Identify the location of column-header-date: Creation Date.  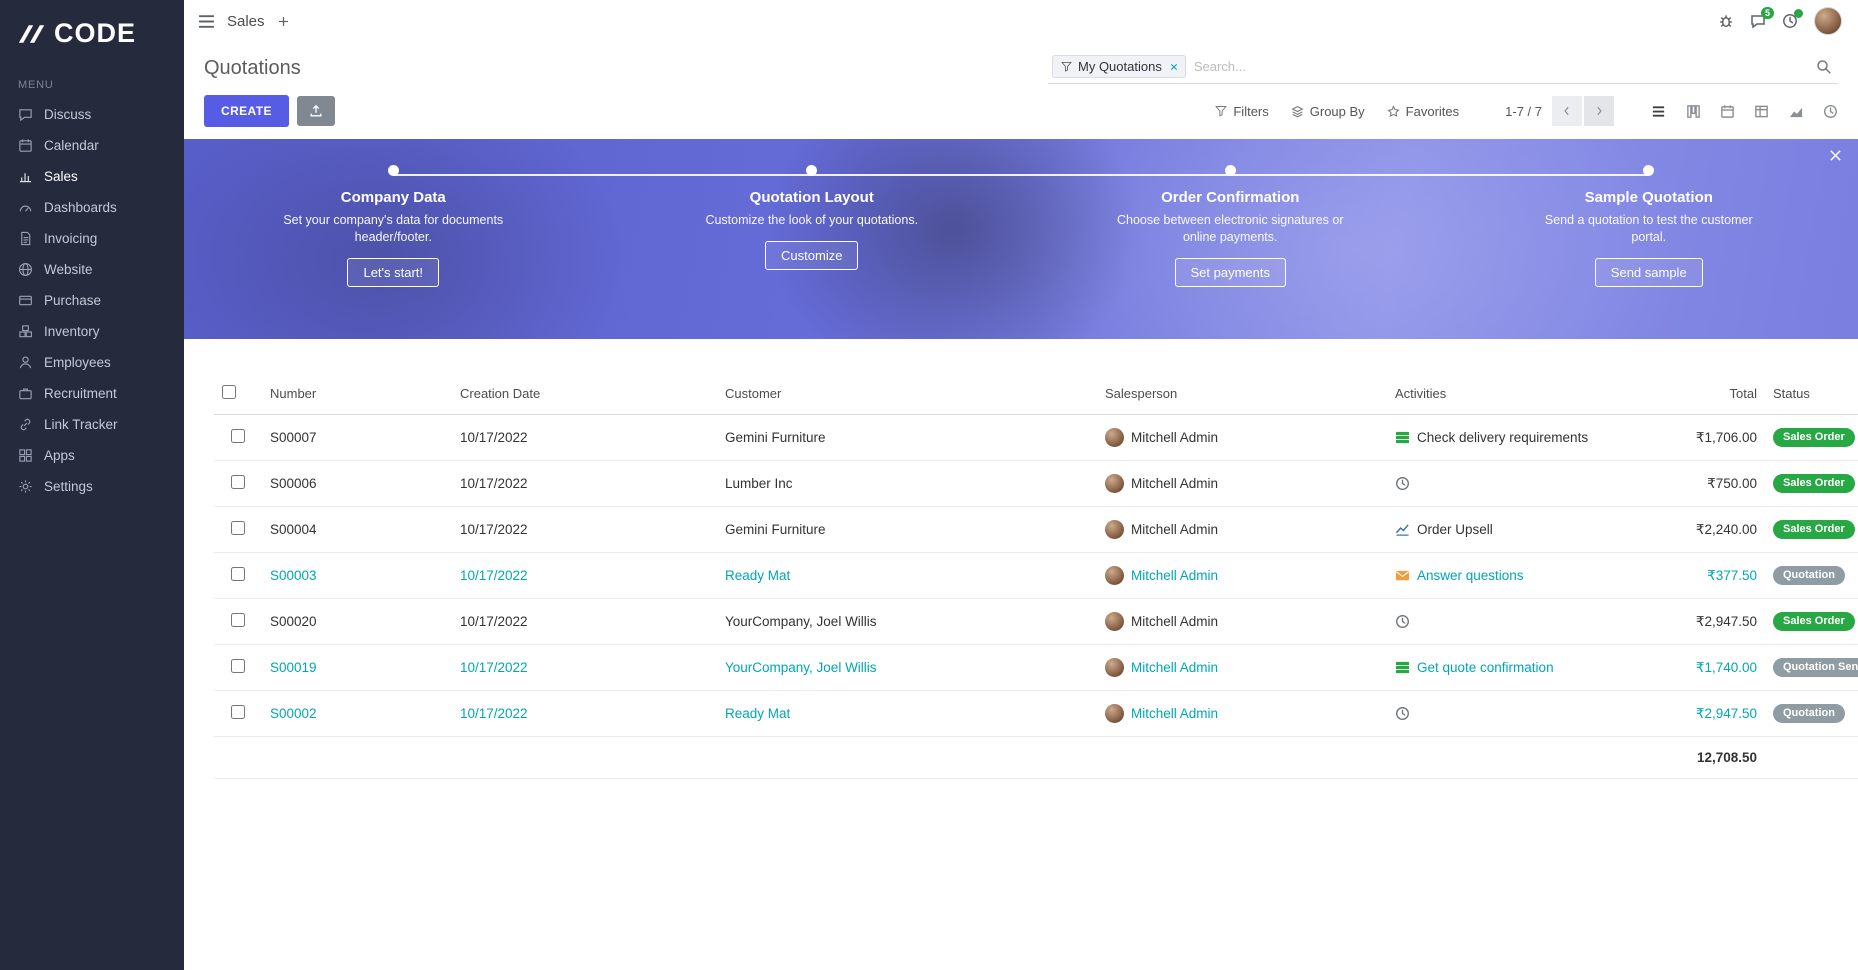
(584, 394).